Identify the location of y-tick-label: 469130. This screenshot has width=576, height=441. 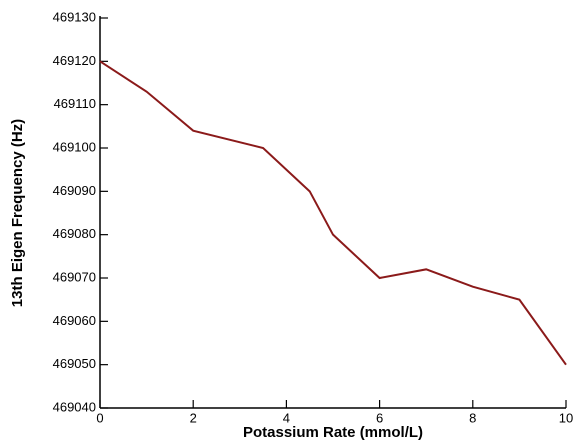
(74, 16).